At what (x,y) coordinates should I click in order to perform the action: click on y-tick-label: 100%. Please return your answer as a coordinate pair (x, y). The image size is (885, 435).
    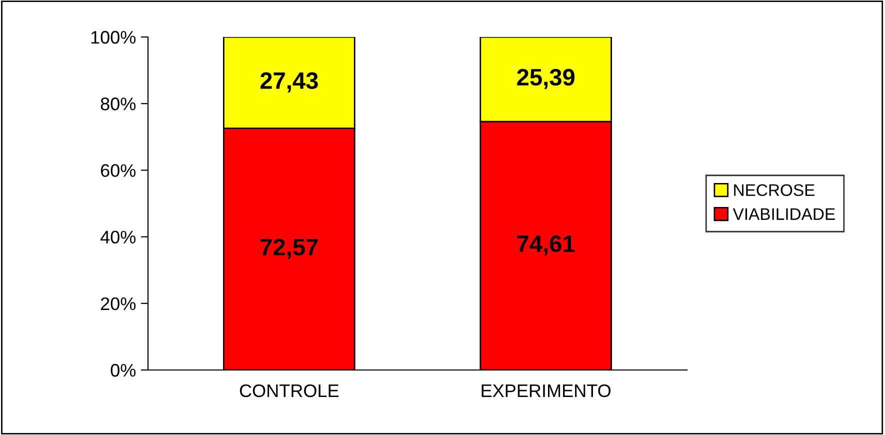
    Looking at the image, I should click on (113, 37).